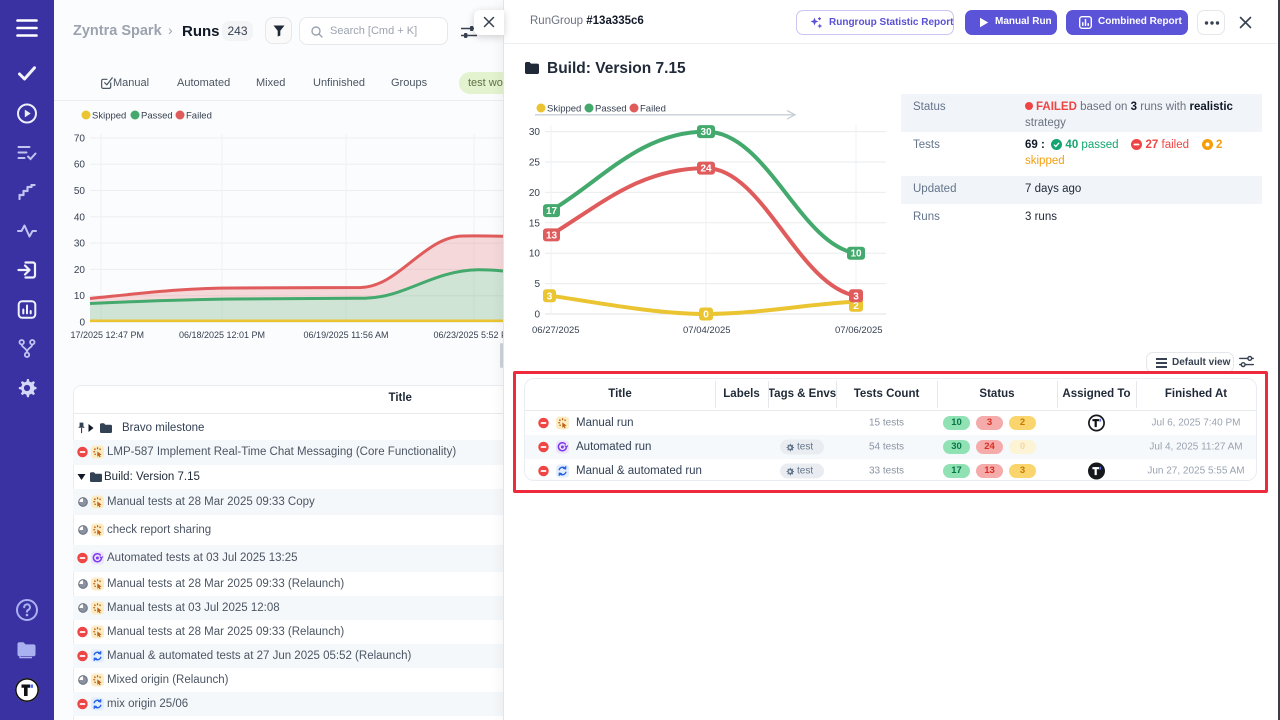  Describe the element at coordinates (552, 235) in the screenshot. I see `svg-text: 13` at that location.